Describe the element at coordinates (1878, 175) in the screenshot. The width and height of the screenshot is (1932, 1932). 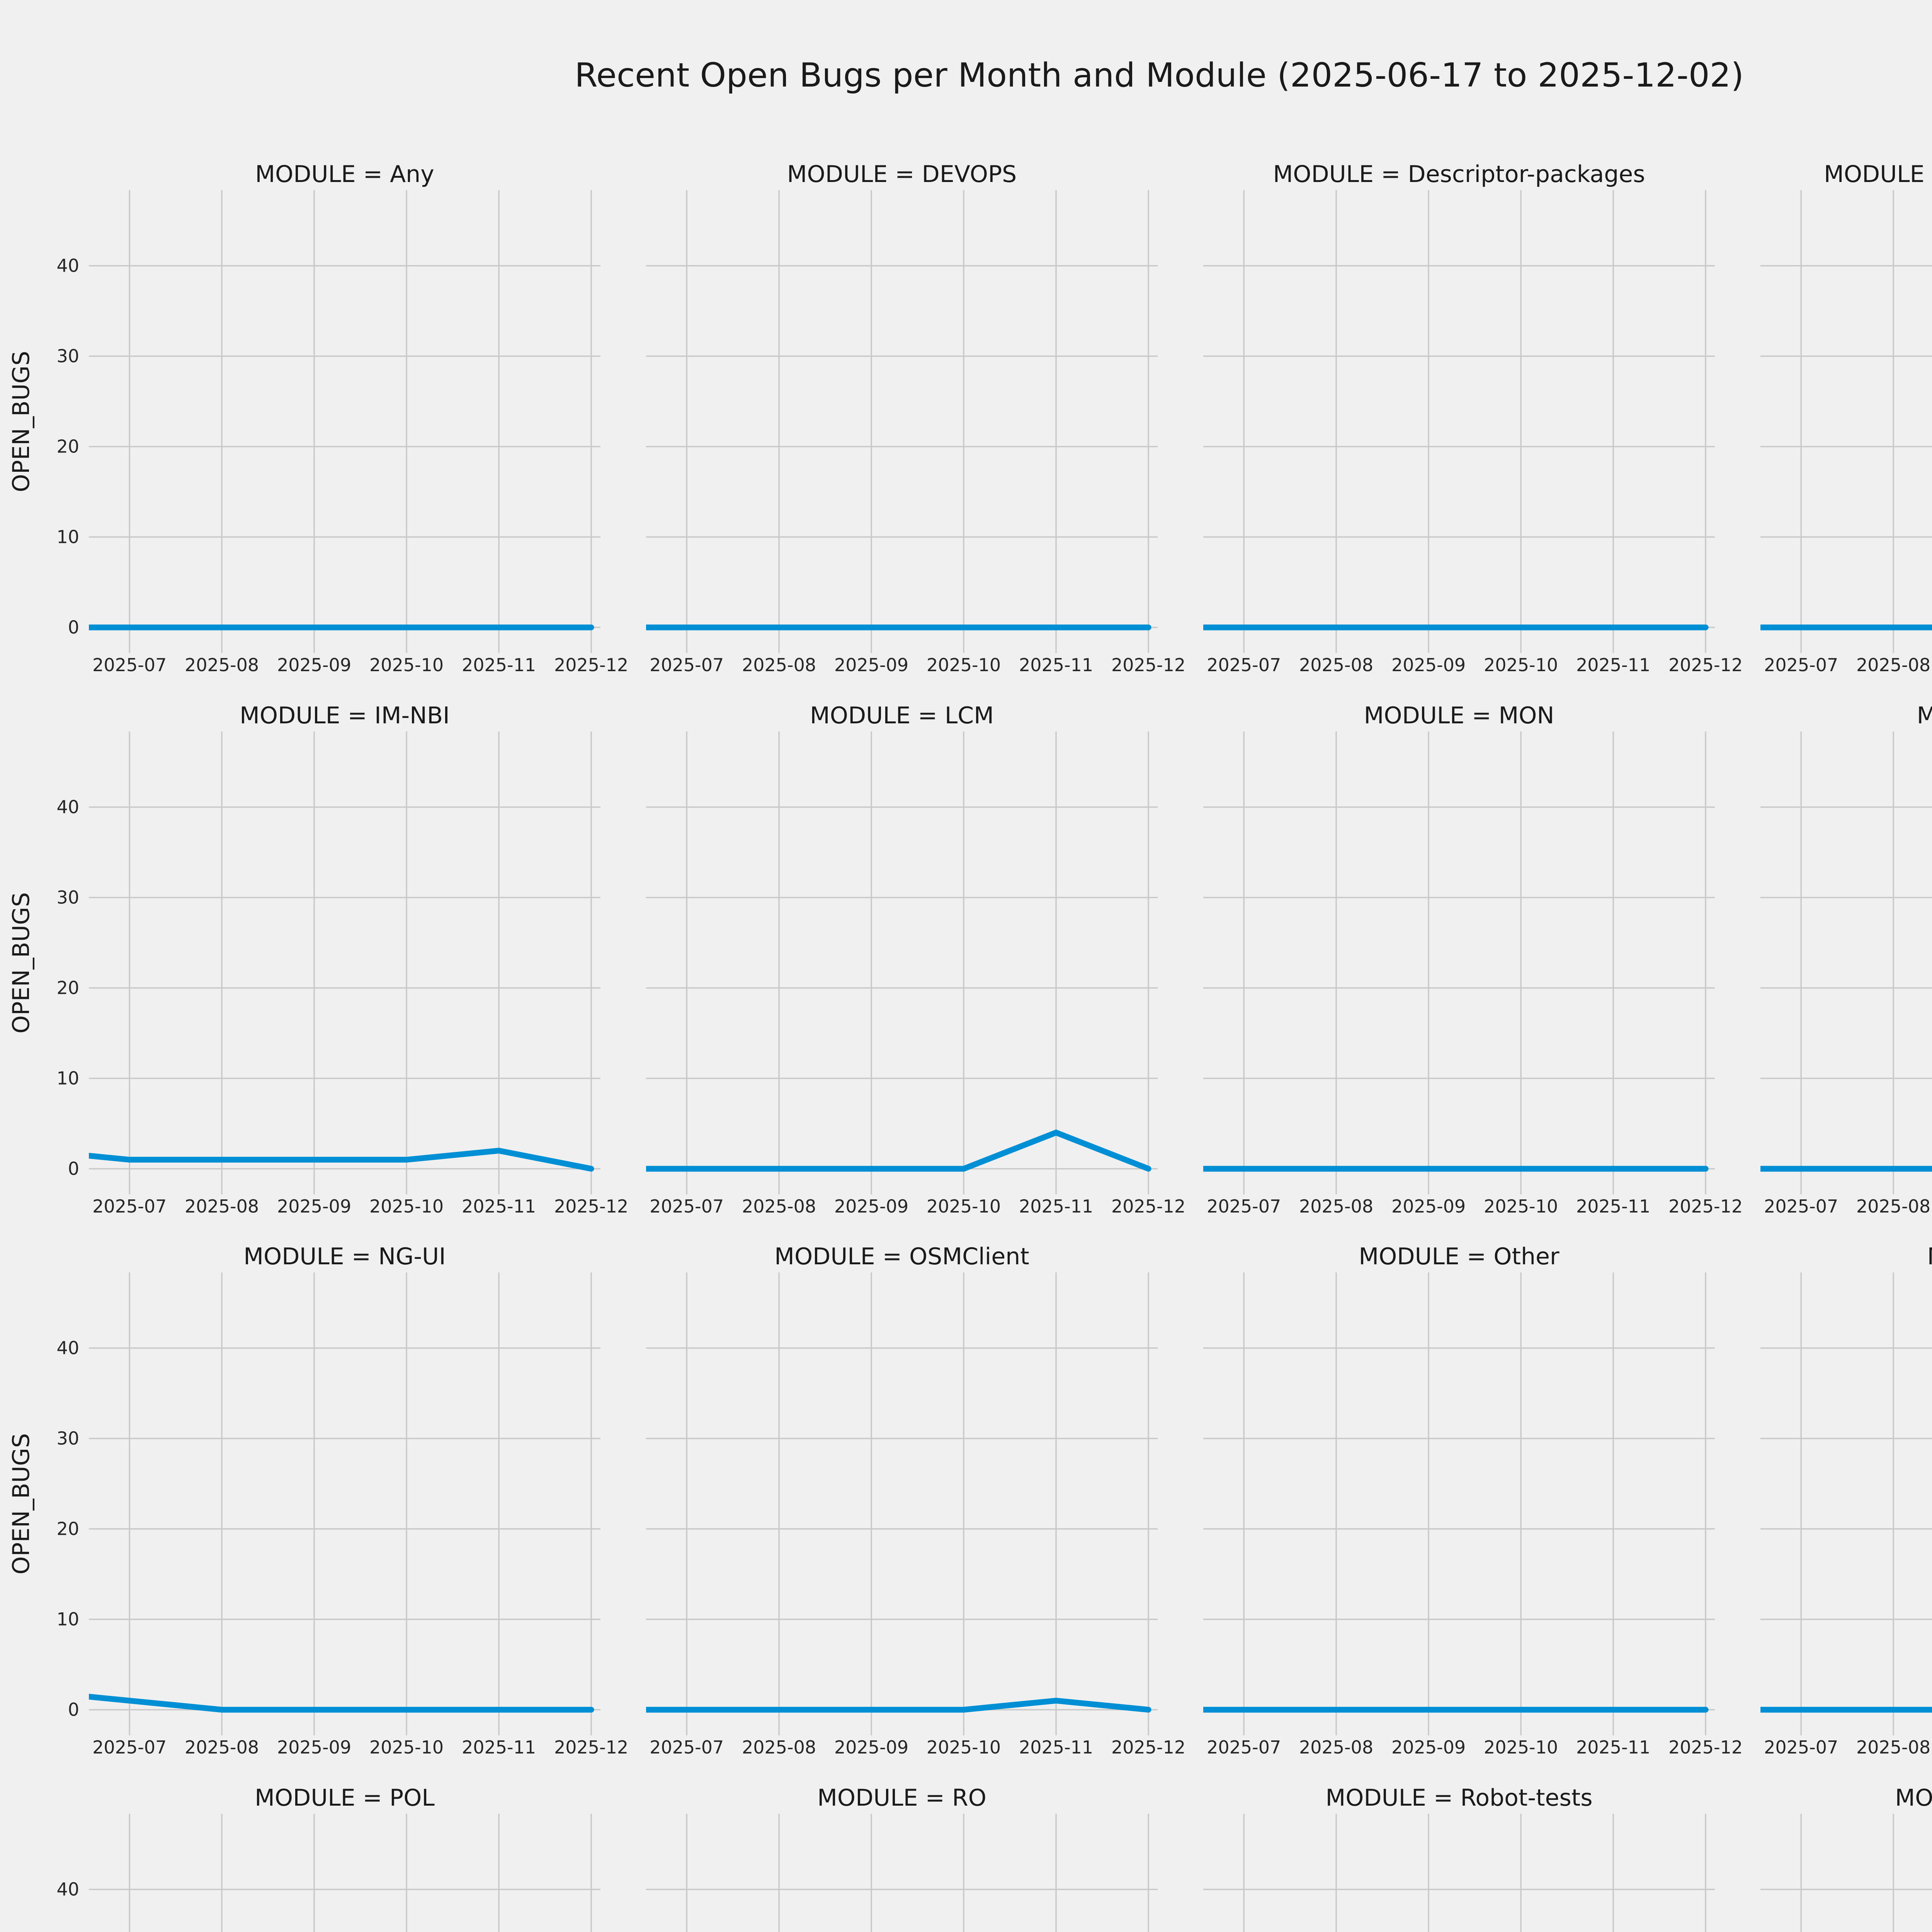
I see `facet-title: MODULE = Documentation / Wiki` at that location.